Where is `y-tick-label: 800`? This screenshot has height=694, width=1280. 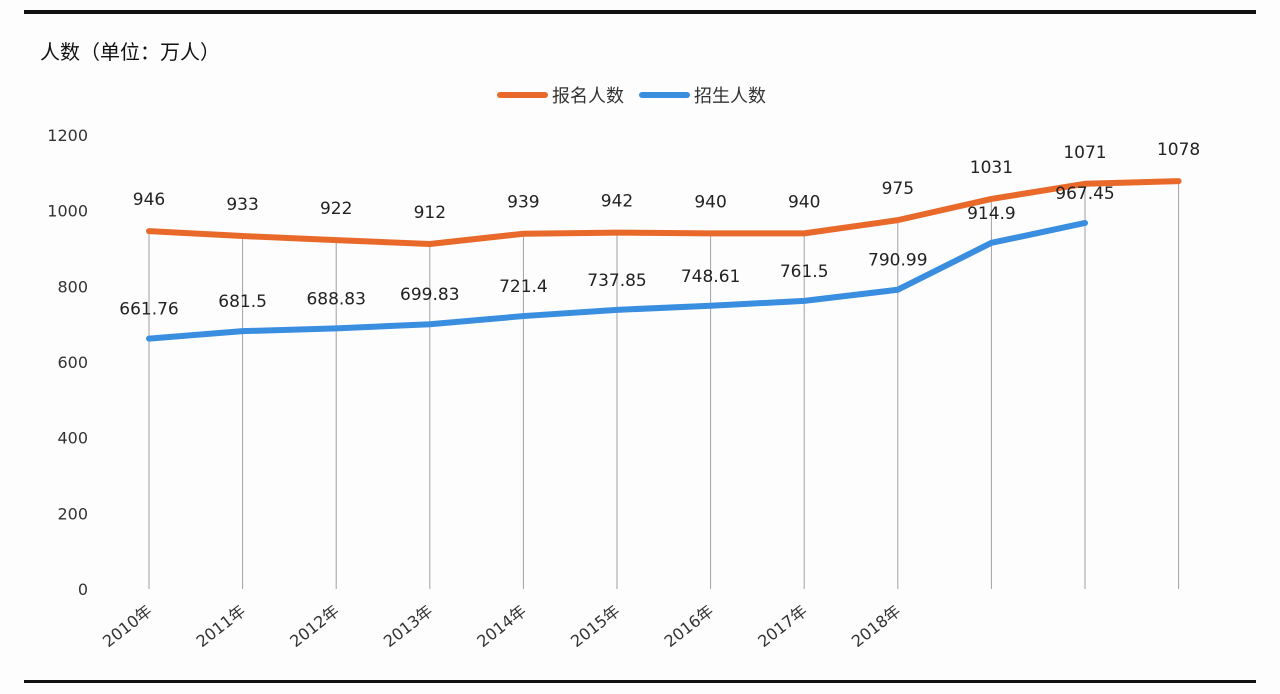 y-tick-label: 800 is located at coordinates (72, 286).